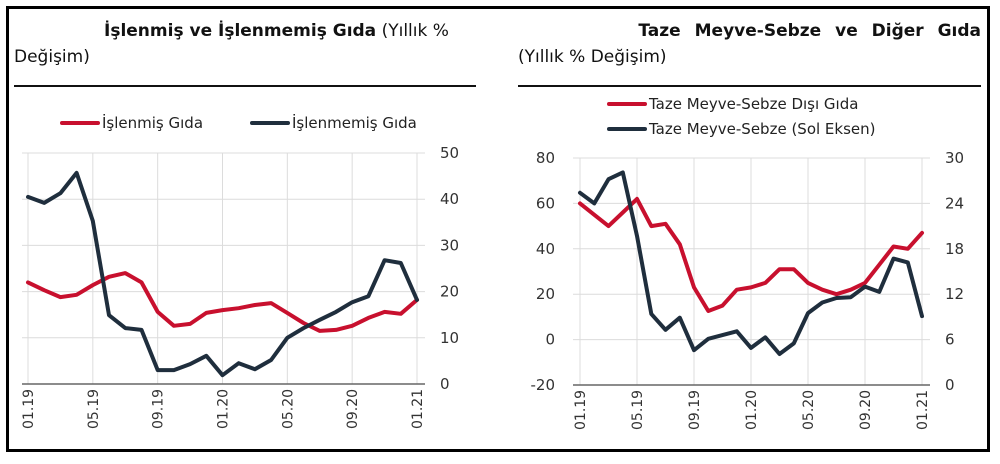 The height and width of the screenshot is (464, 1000). Describe the element at coordinates (749, 86) in the screenshot. I see `right-title-rule` at that location.